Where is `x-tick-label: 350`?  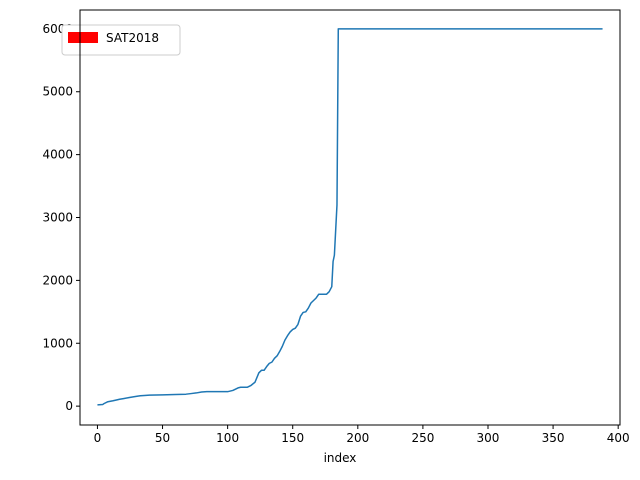 x-tick-label: 350 is located at coordinates (553, 438).